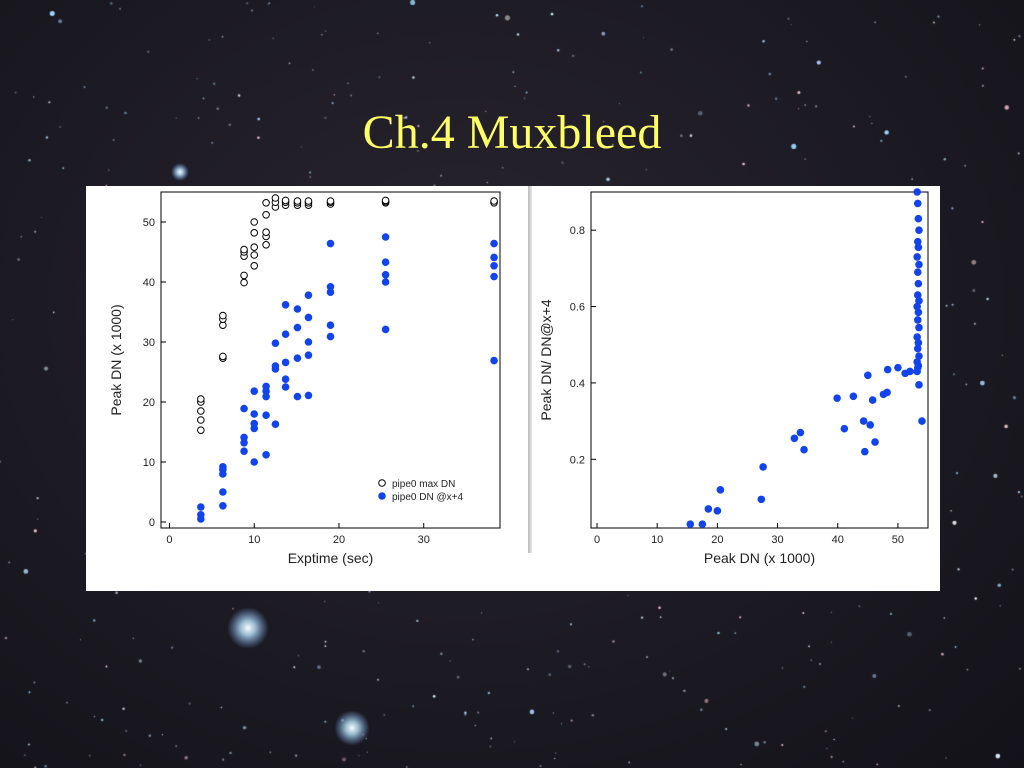 This screenshot has width=1024, height=768. Describe the element at coordinates (777, 540) in the screenshot. I see `x-tick-label: 30` at that location.